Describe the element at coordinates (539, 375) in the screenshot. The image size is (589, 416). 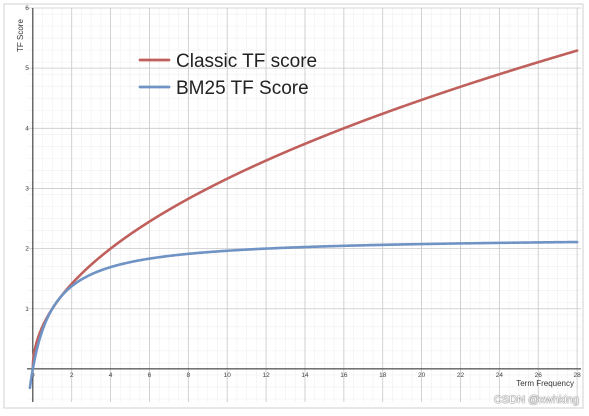
I see `x-tick-label: 26` at that location.